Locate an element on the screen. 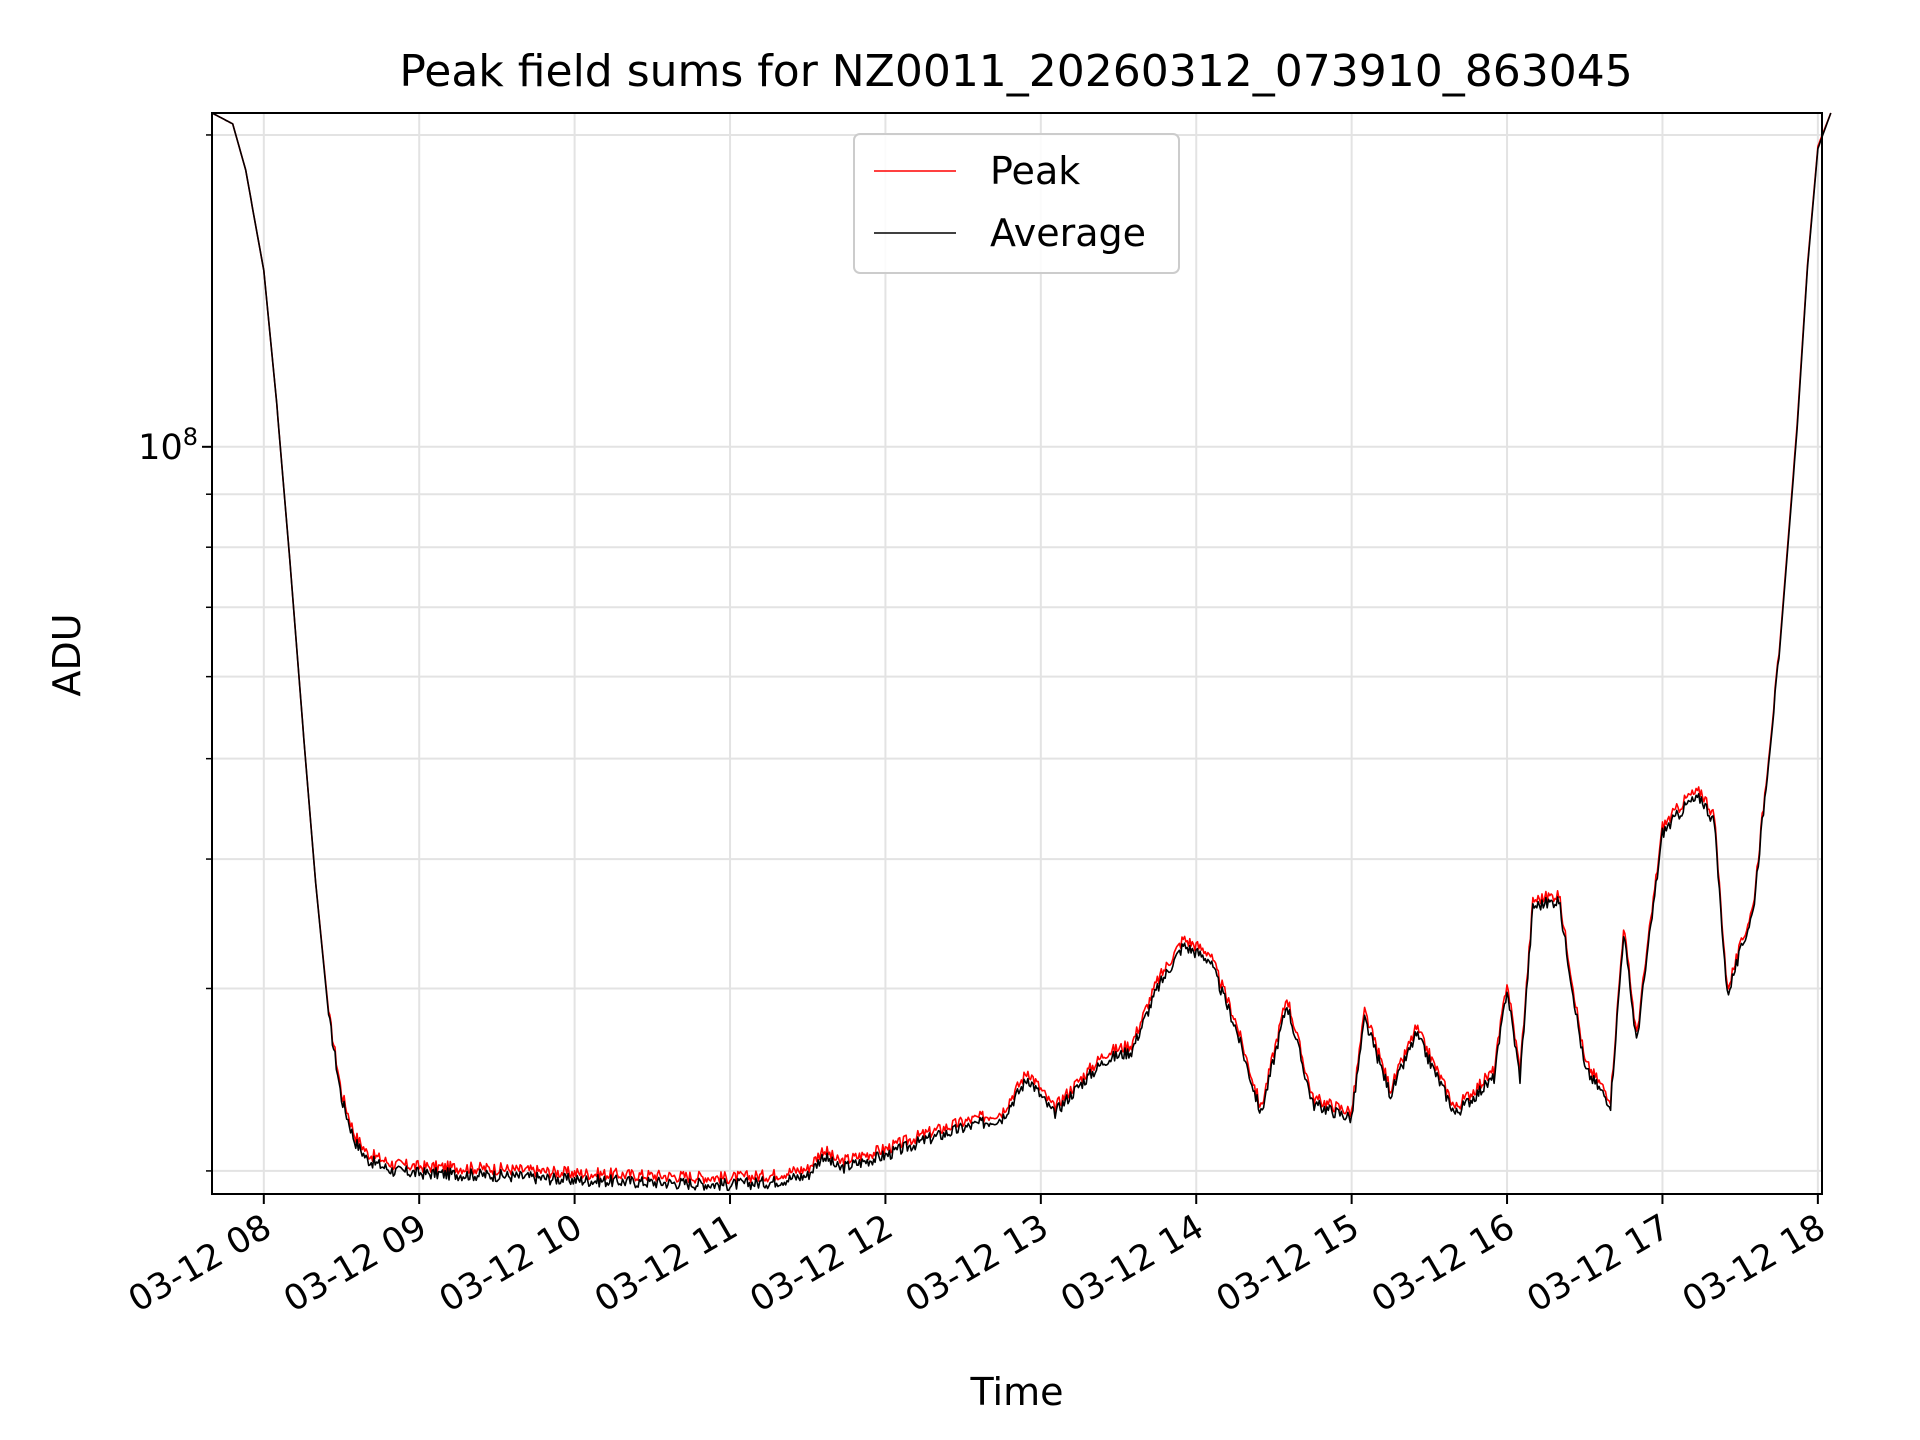  legend: Peak Average is located at coordinates (1016, 203).